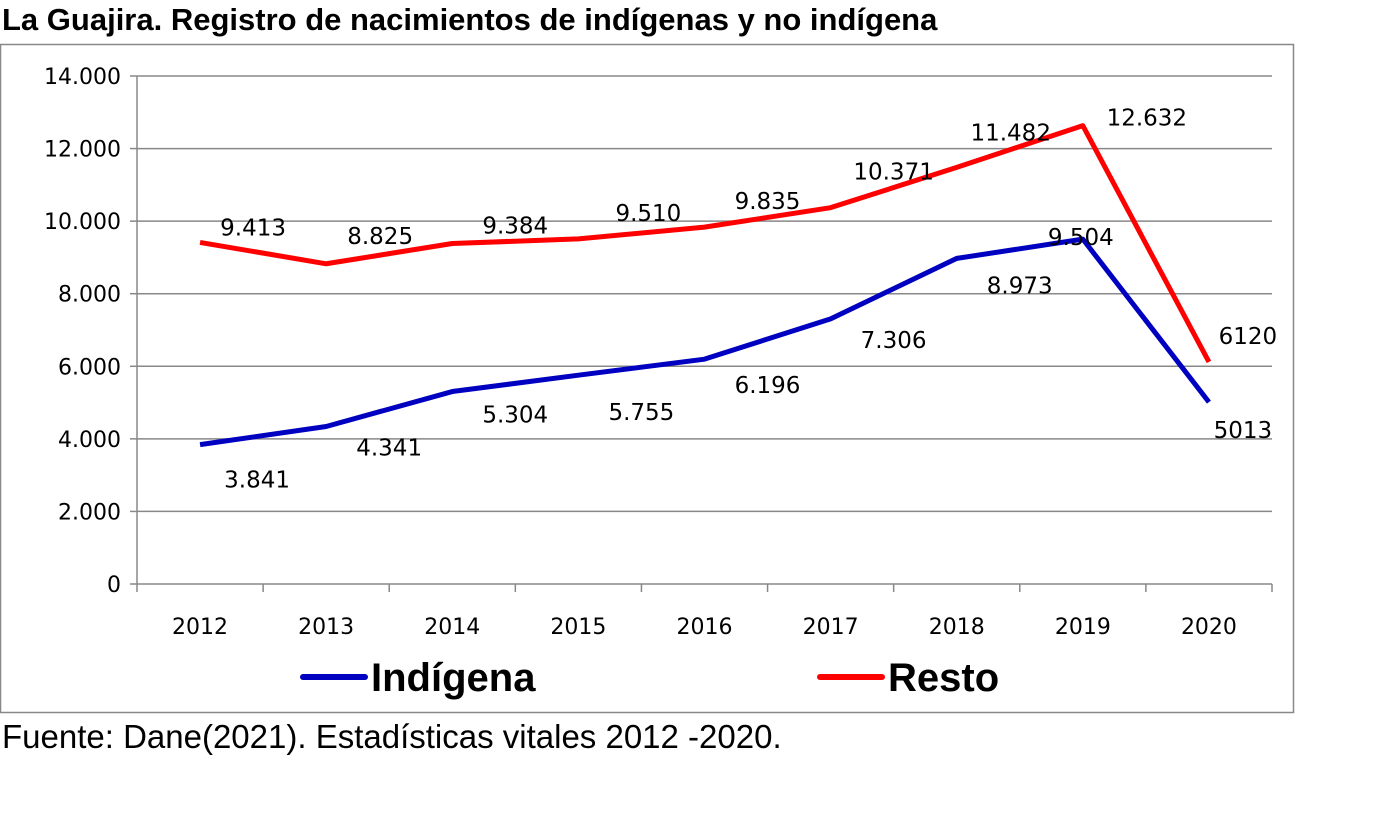  I want to click on x-tick-label: 2016, so click(705, 627).